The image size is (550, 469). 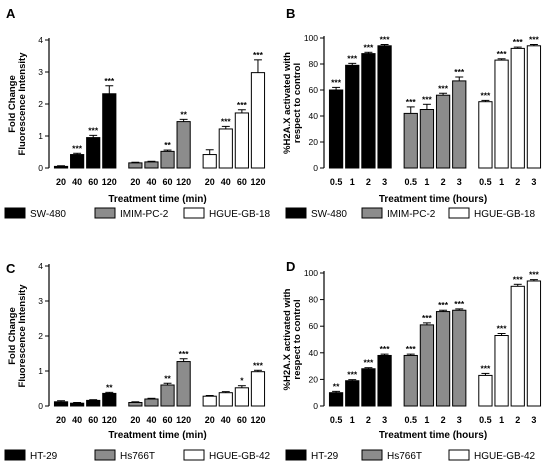 What do you see at coordinates (311, 38) in the screenshot?
I see `y-tick-label: 100` at bounding box center [311, 38].